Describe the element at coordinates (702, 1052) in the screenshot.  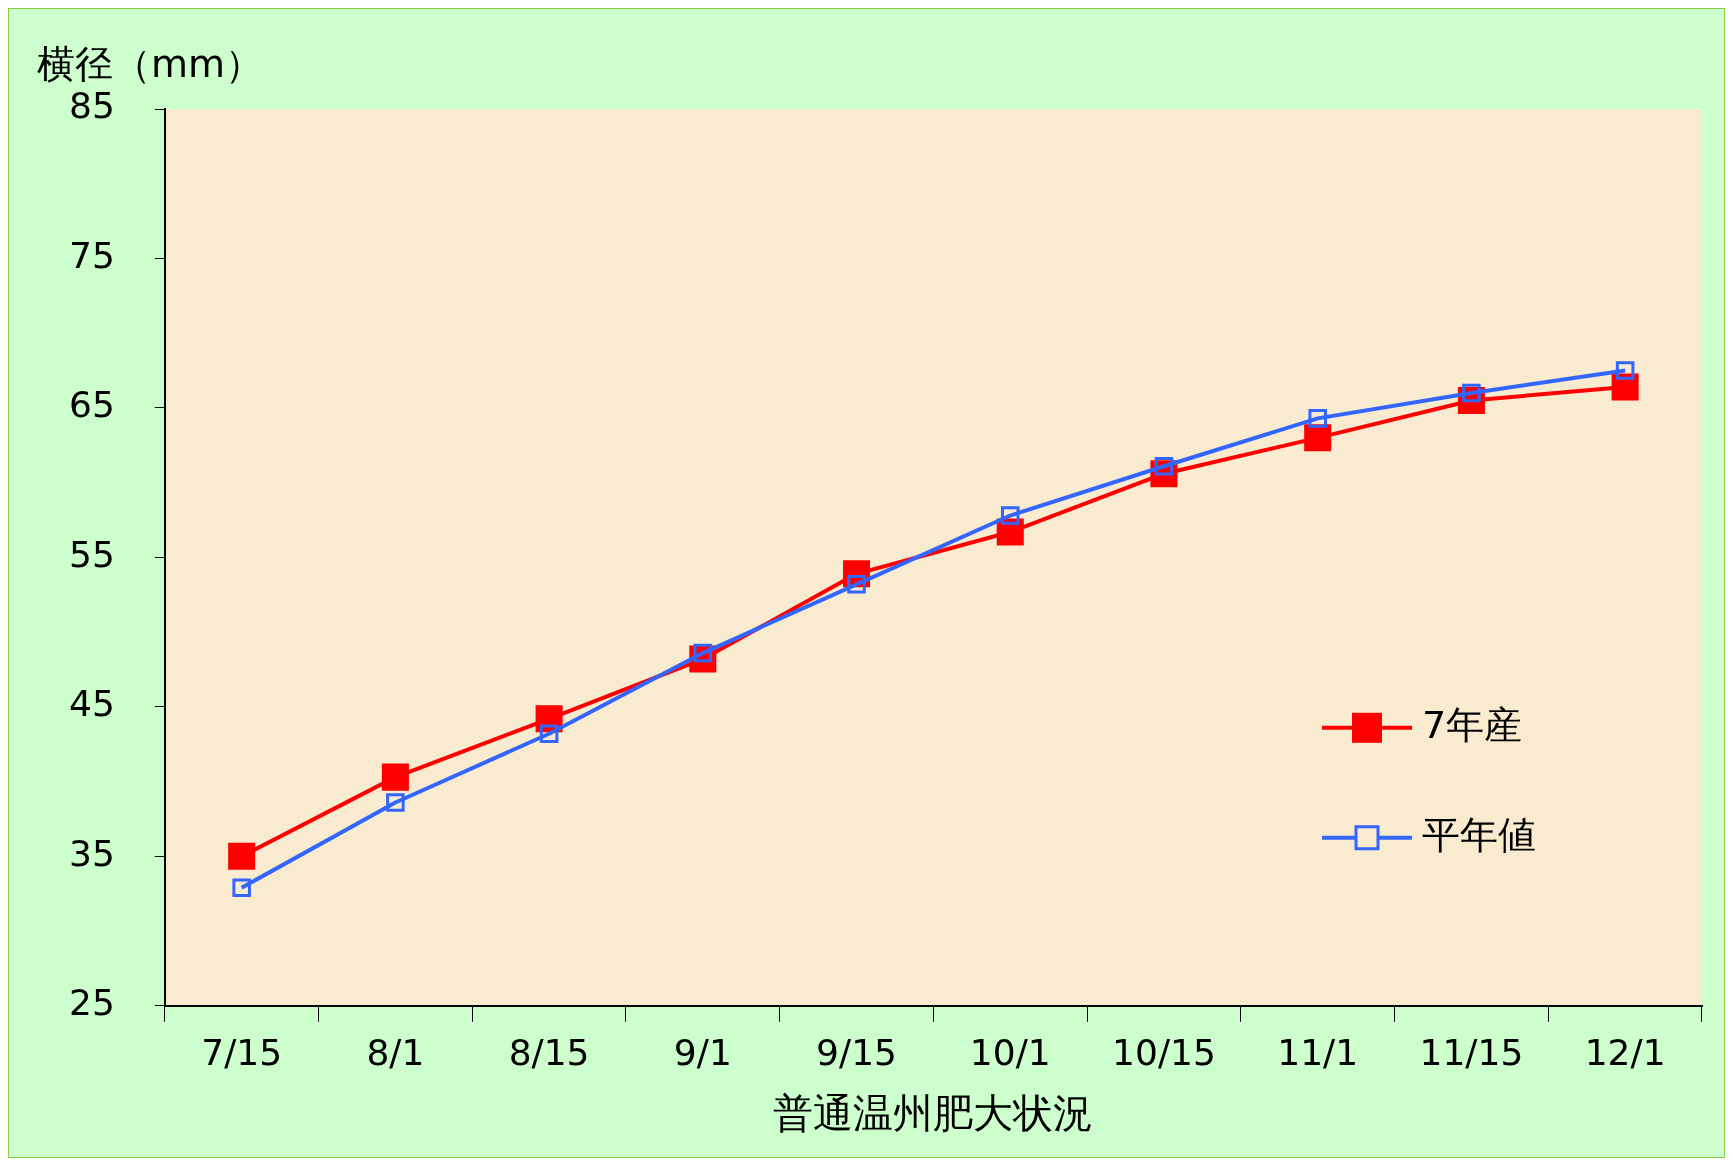
I see `x-tick-label: 9/1` at that location.